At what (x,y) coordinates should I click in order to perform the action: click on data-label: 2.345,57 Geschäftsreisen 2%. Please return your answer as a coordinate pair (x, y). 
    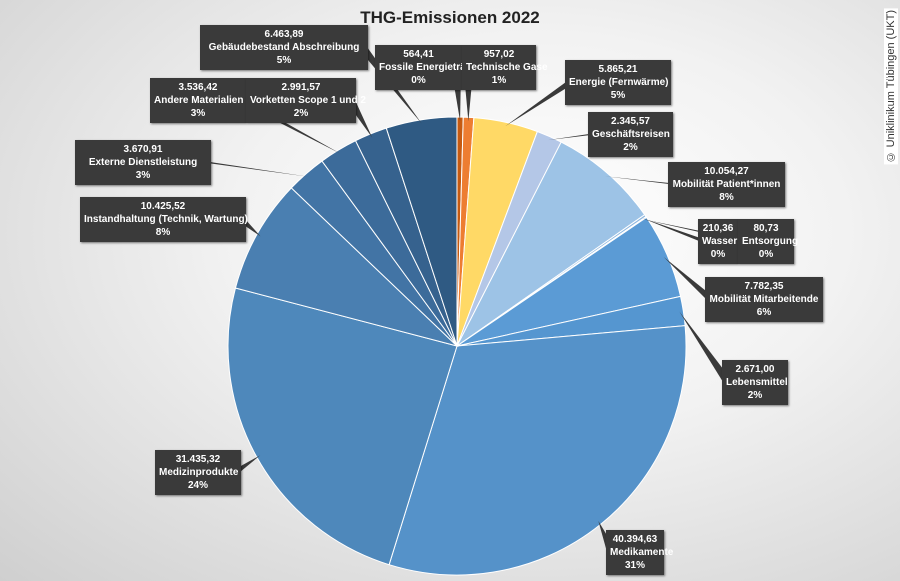
    Looking at the image, I should click on (630, 134).